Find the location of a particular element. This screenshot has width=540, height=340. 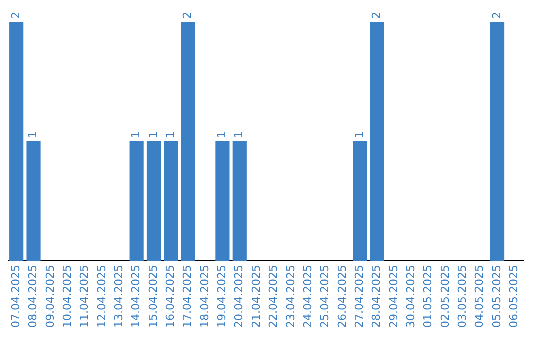

x-tick-label: 13.04.2025 is located at coordinates (119, 296).